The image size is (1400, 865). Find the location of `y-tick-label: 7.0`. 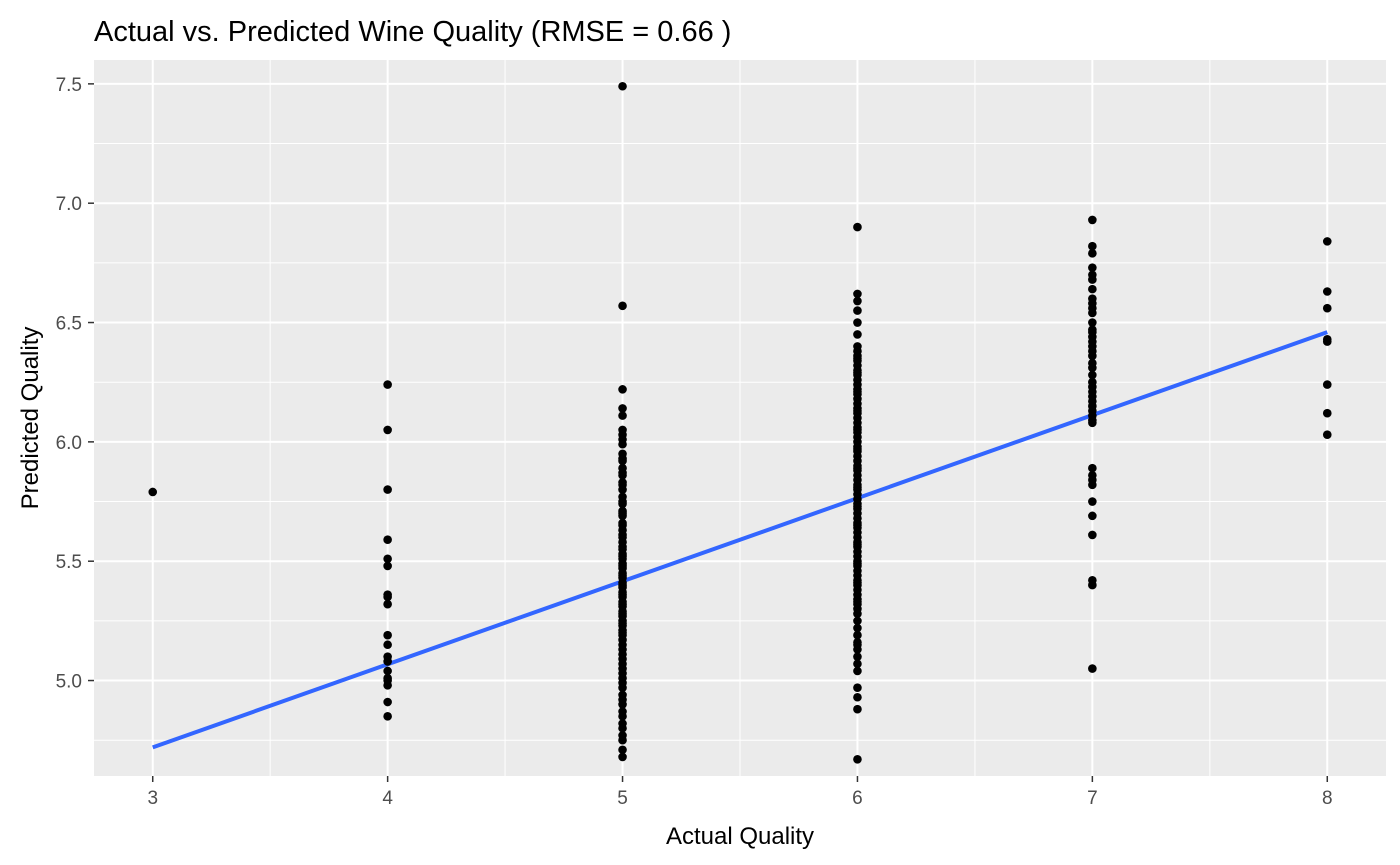

y-tick-label: 7.0 is located at coordinates (69, 204).